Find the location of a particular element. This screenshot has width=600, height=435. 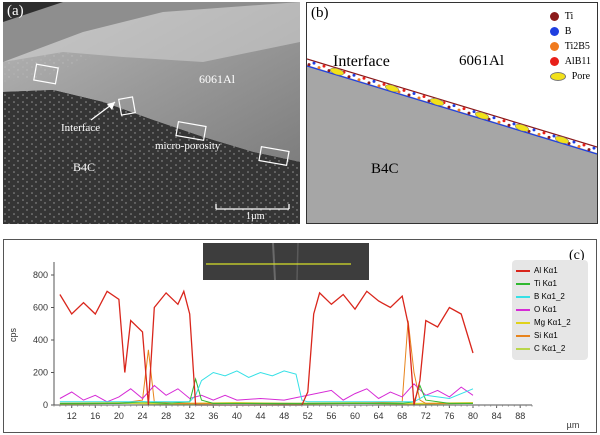

series-line-Ti Kα1 is located at coordinates (266, 390).